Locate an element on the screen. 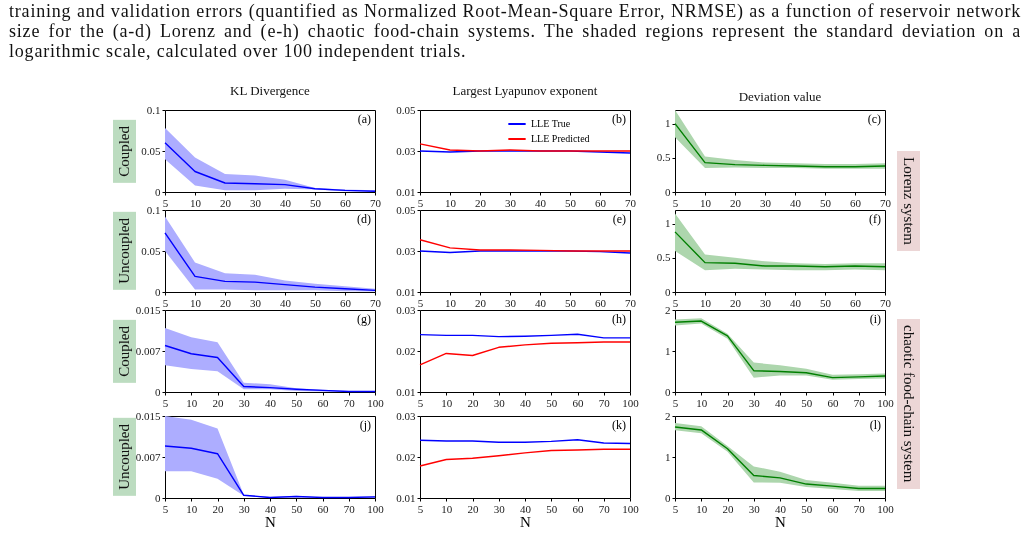  annotation: (l) is located at coordinates (875, 425).